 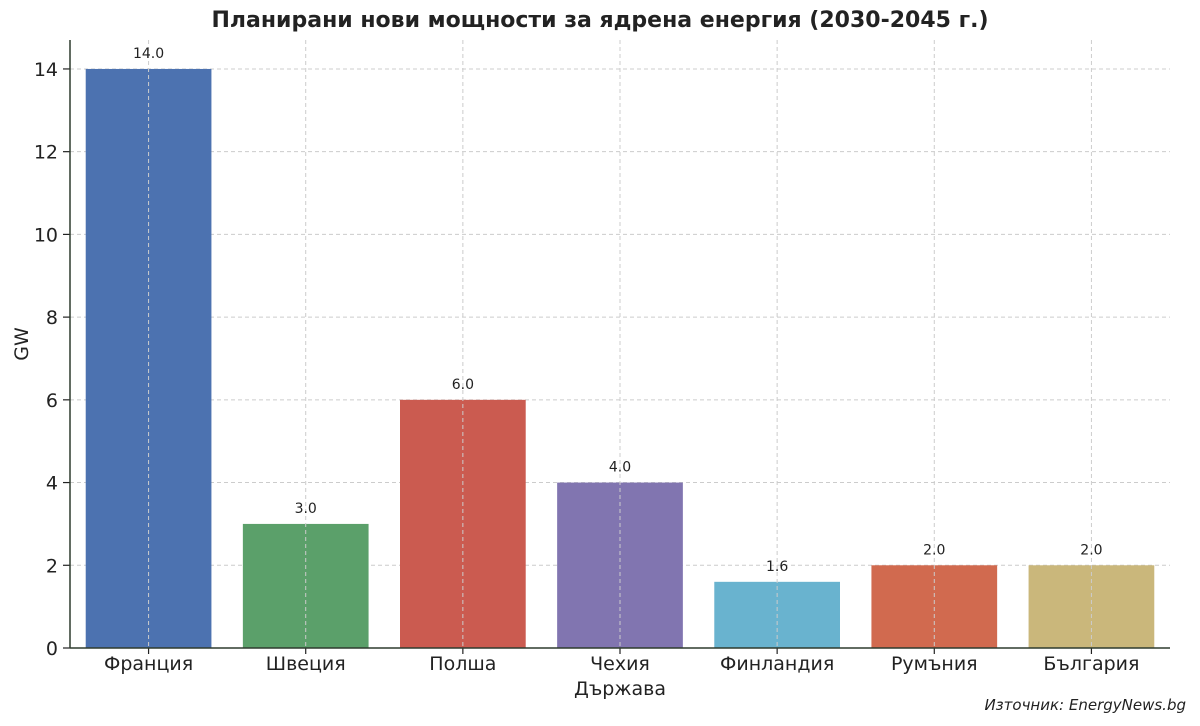 What do you see at coordinates (148, 664) in the screenshot?
I see `x-tick-label: Франция` at bounding box center [148, 664].